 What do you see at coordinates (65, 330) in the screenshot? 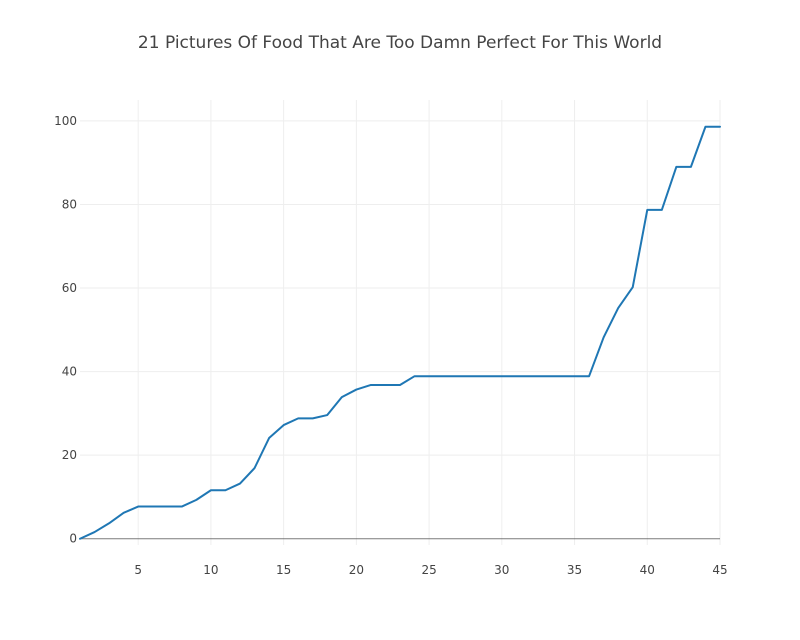
I see `y-axis-ticks: 0 20 40 60 80 100` at bounding box center [65, 330].